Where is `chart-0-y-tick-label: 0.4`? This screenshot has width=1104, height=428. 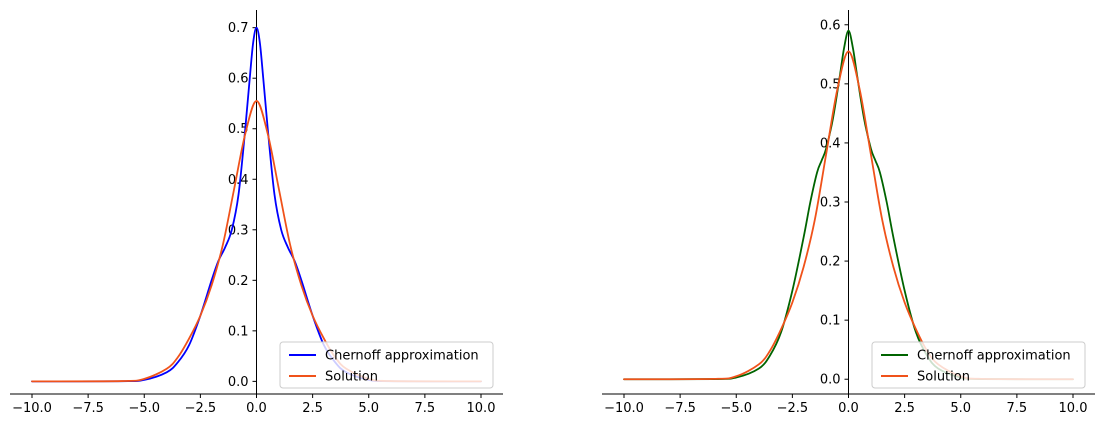
chart-0-y-tick-label: 0.4 is located at coordinates (238, 180).